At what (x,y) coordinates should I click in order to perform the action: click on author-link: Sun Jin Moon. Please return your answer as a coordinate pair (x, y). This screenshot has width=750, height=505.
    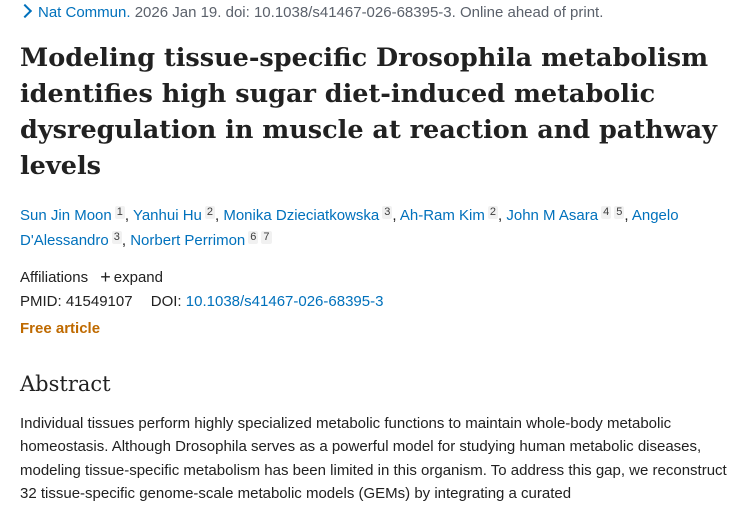
    Looking at the image, I should click on (66, 215).